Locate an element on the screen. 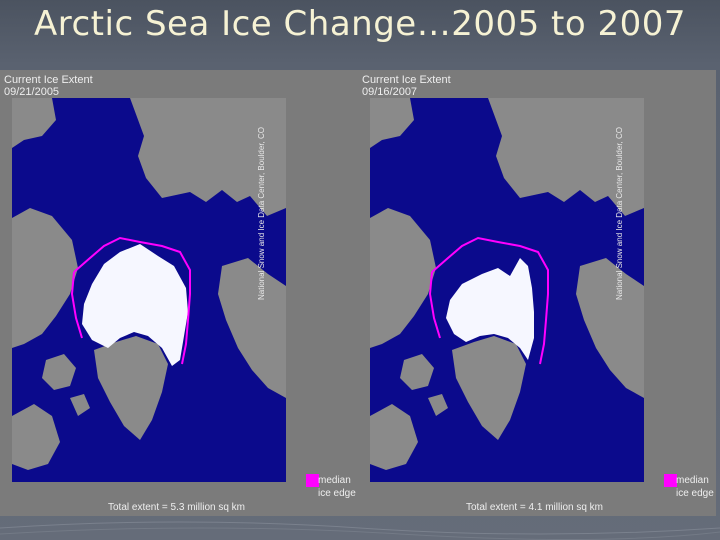 The height and width of the screenshot is (540, 720). total-extent-value: 4.1 million sq km is located at coordinates (566, 507).